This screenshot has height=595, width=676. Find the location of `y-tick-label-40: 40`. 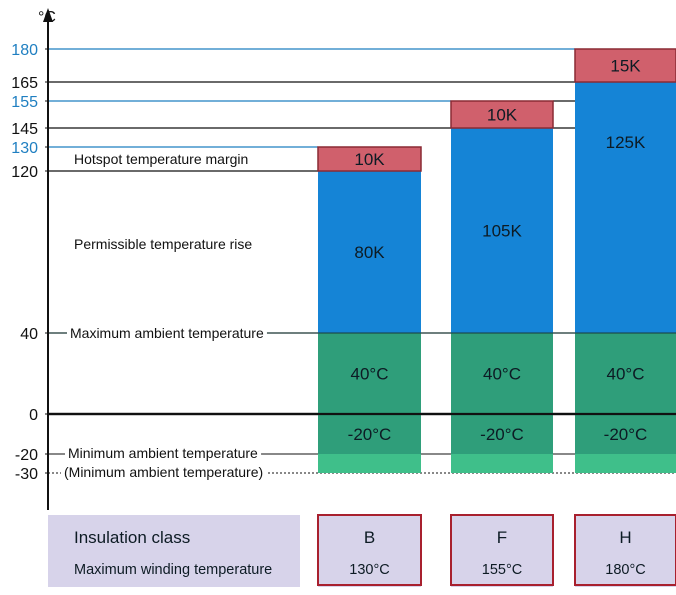

y-tick-label-40: 40 is located at coordinates (29, 334).